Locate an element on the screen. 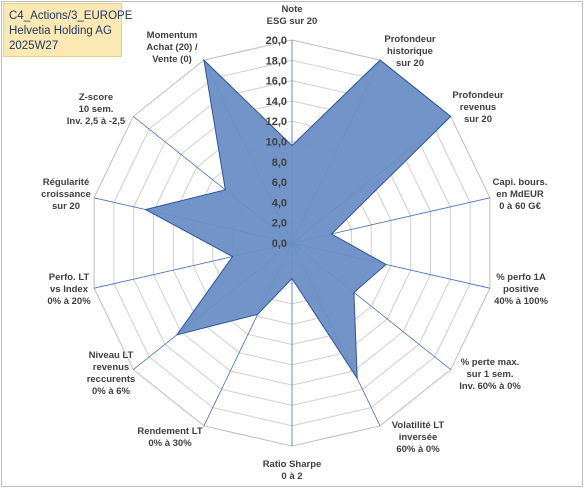  category-label-line: 0% à 6% is located at coordinates (111, 391).